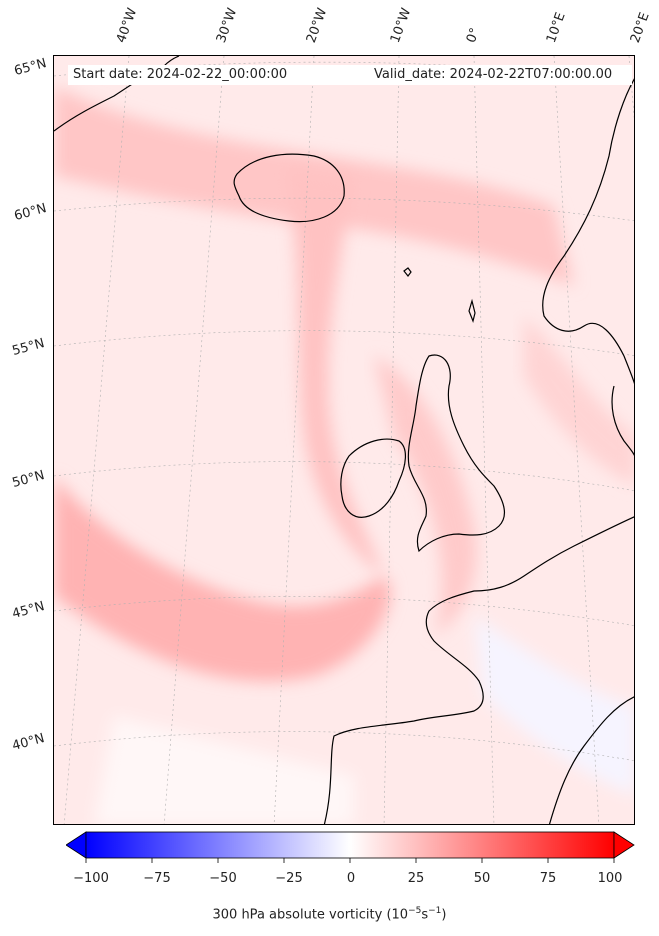  I want to click on colorbar-tick: −75, so click(157, 878).